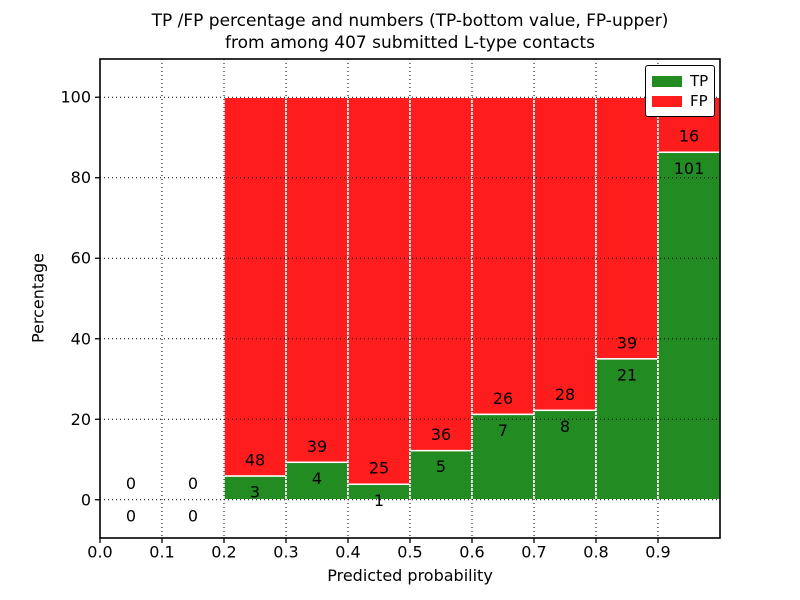  Describe the element at coordinates (81, 177) in the screenshot. I see `y-tick-label: 80` at that location.